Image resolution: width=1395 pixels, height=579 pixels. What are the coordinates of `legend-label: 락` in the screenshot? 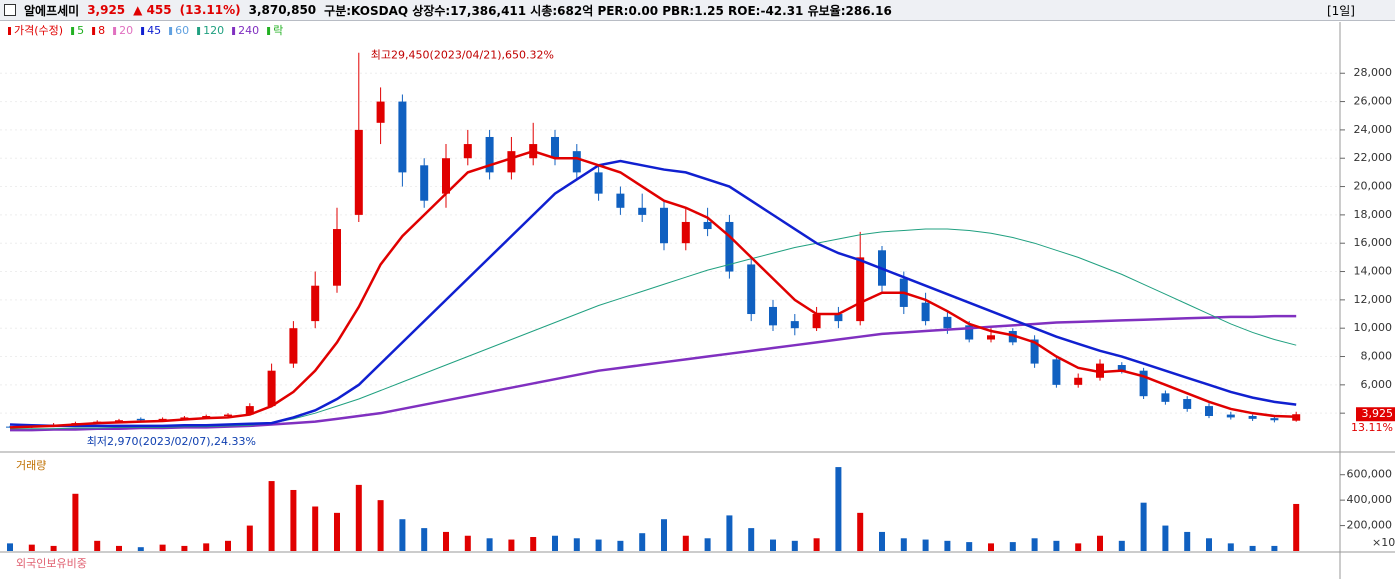 It's located at (278, 30).